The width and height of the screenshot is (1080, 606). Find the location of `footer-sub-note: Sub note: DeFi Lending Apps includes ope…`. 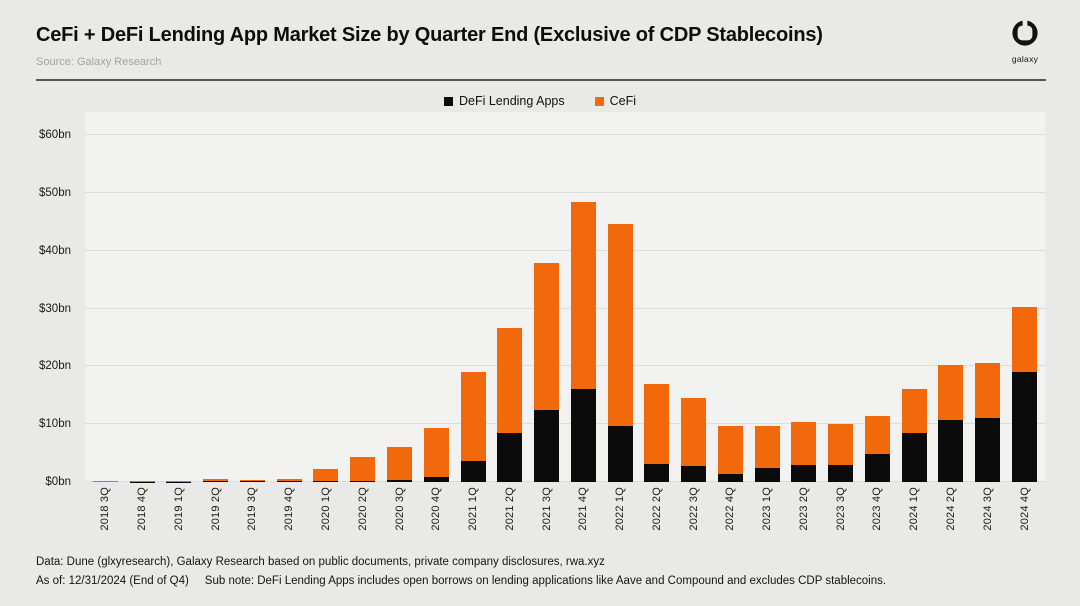

footer-sub-note: Sub note: DeFi Lending Apps includes ope… is located at coordinates (545, 581).